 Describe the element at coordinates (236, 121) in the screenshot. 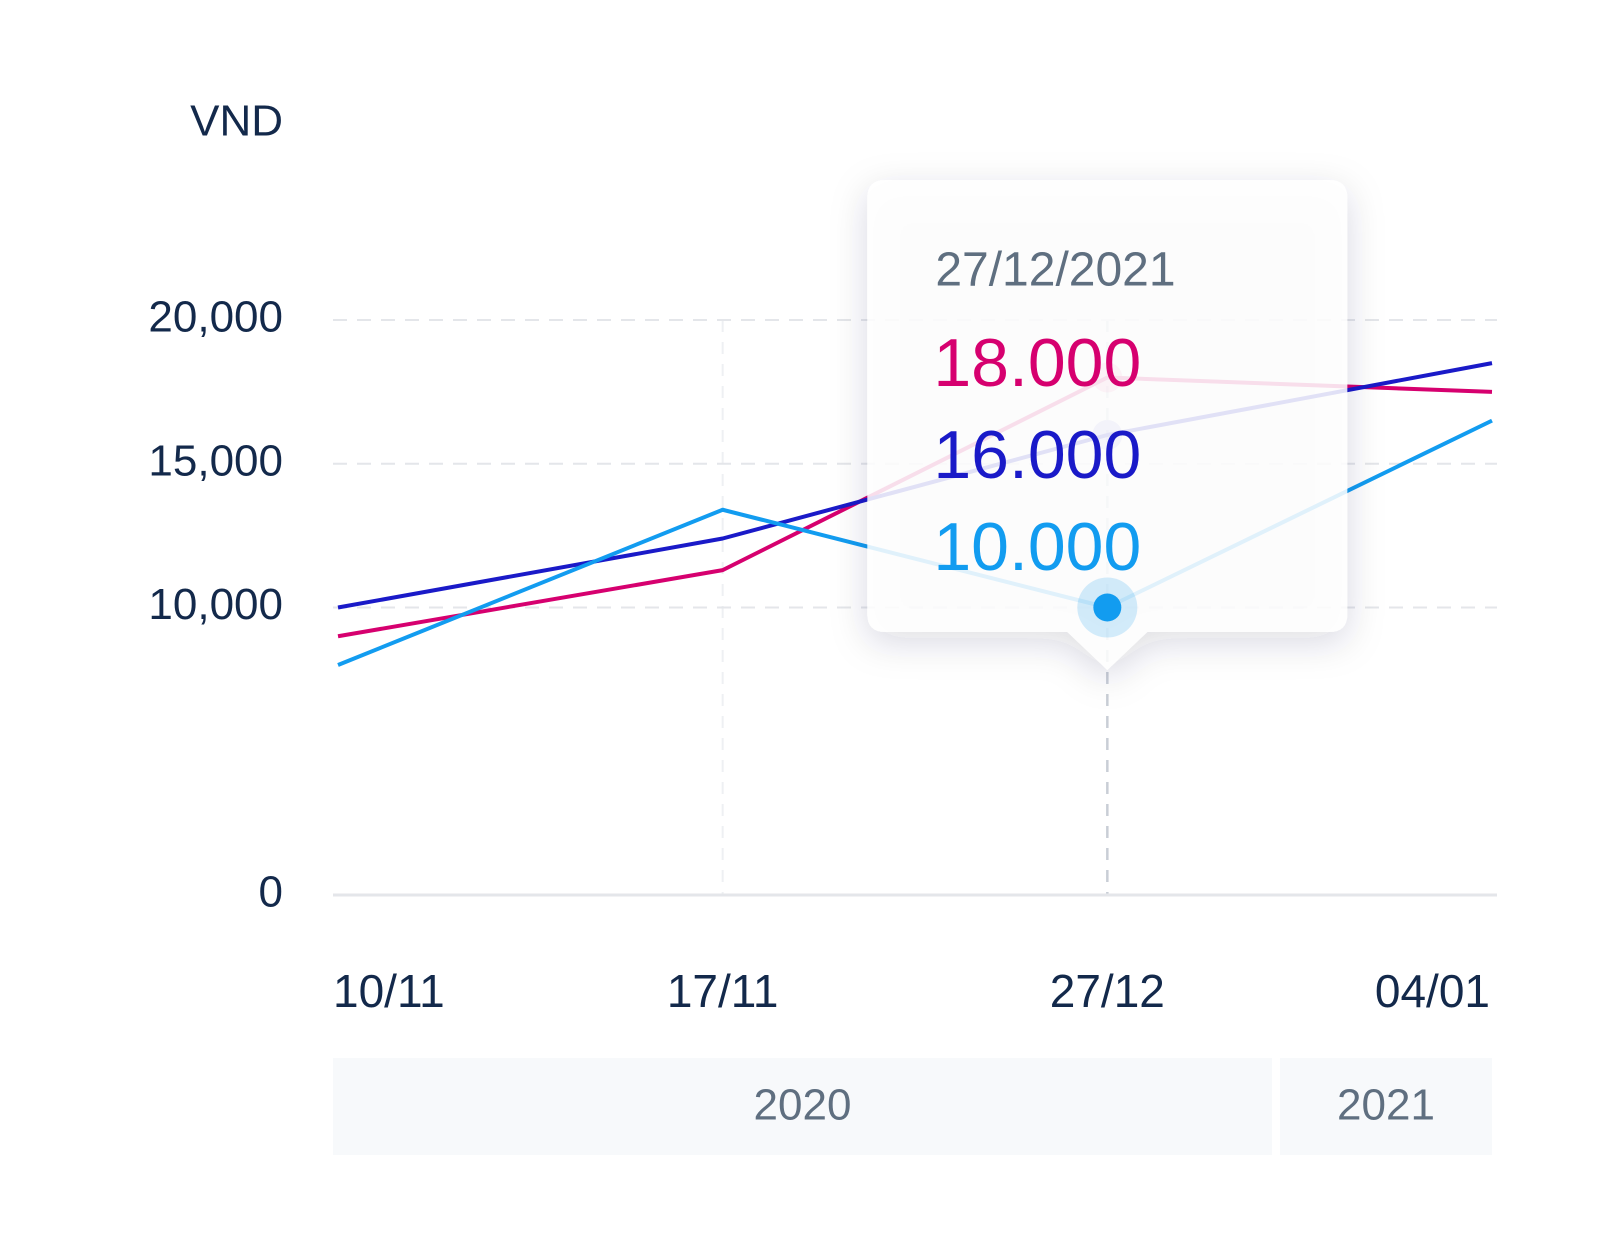

I see `y-axis-label: VND` at that location.